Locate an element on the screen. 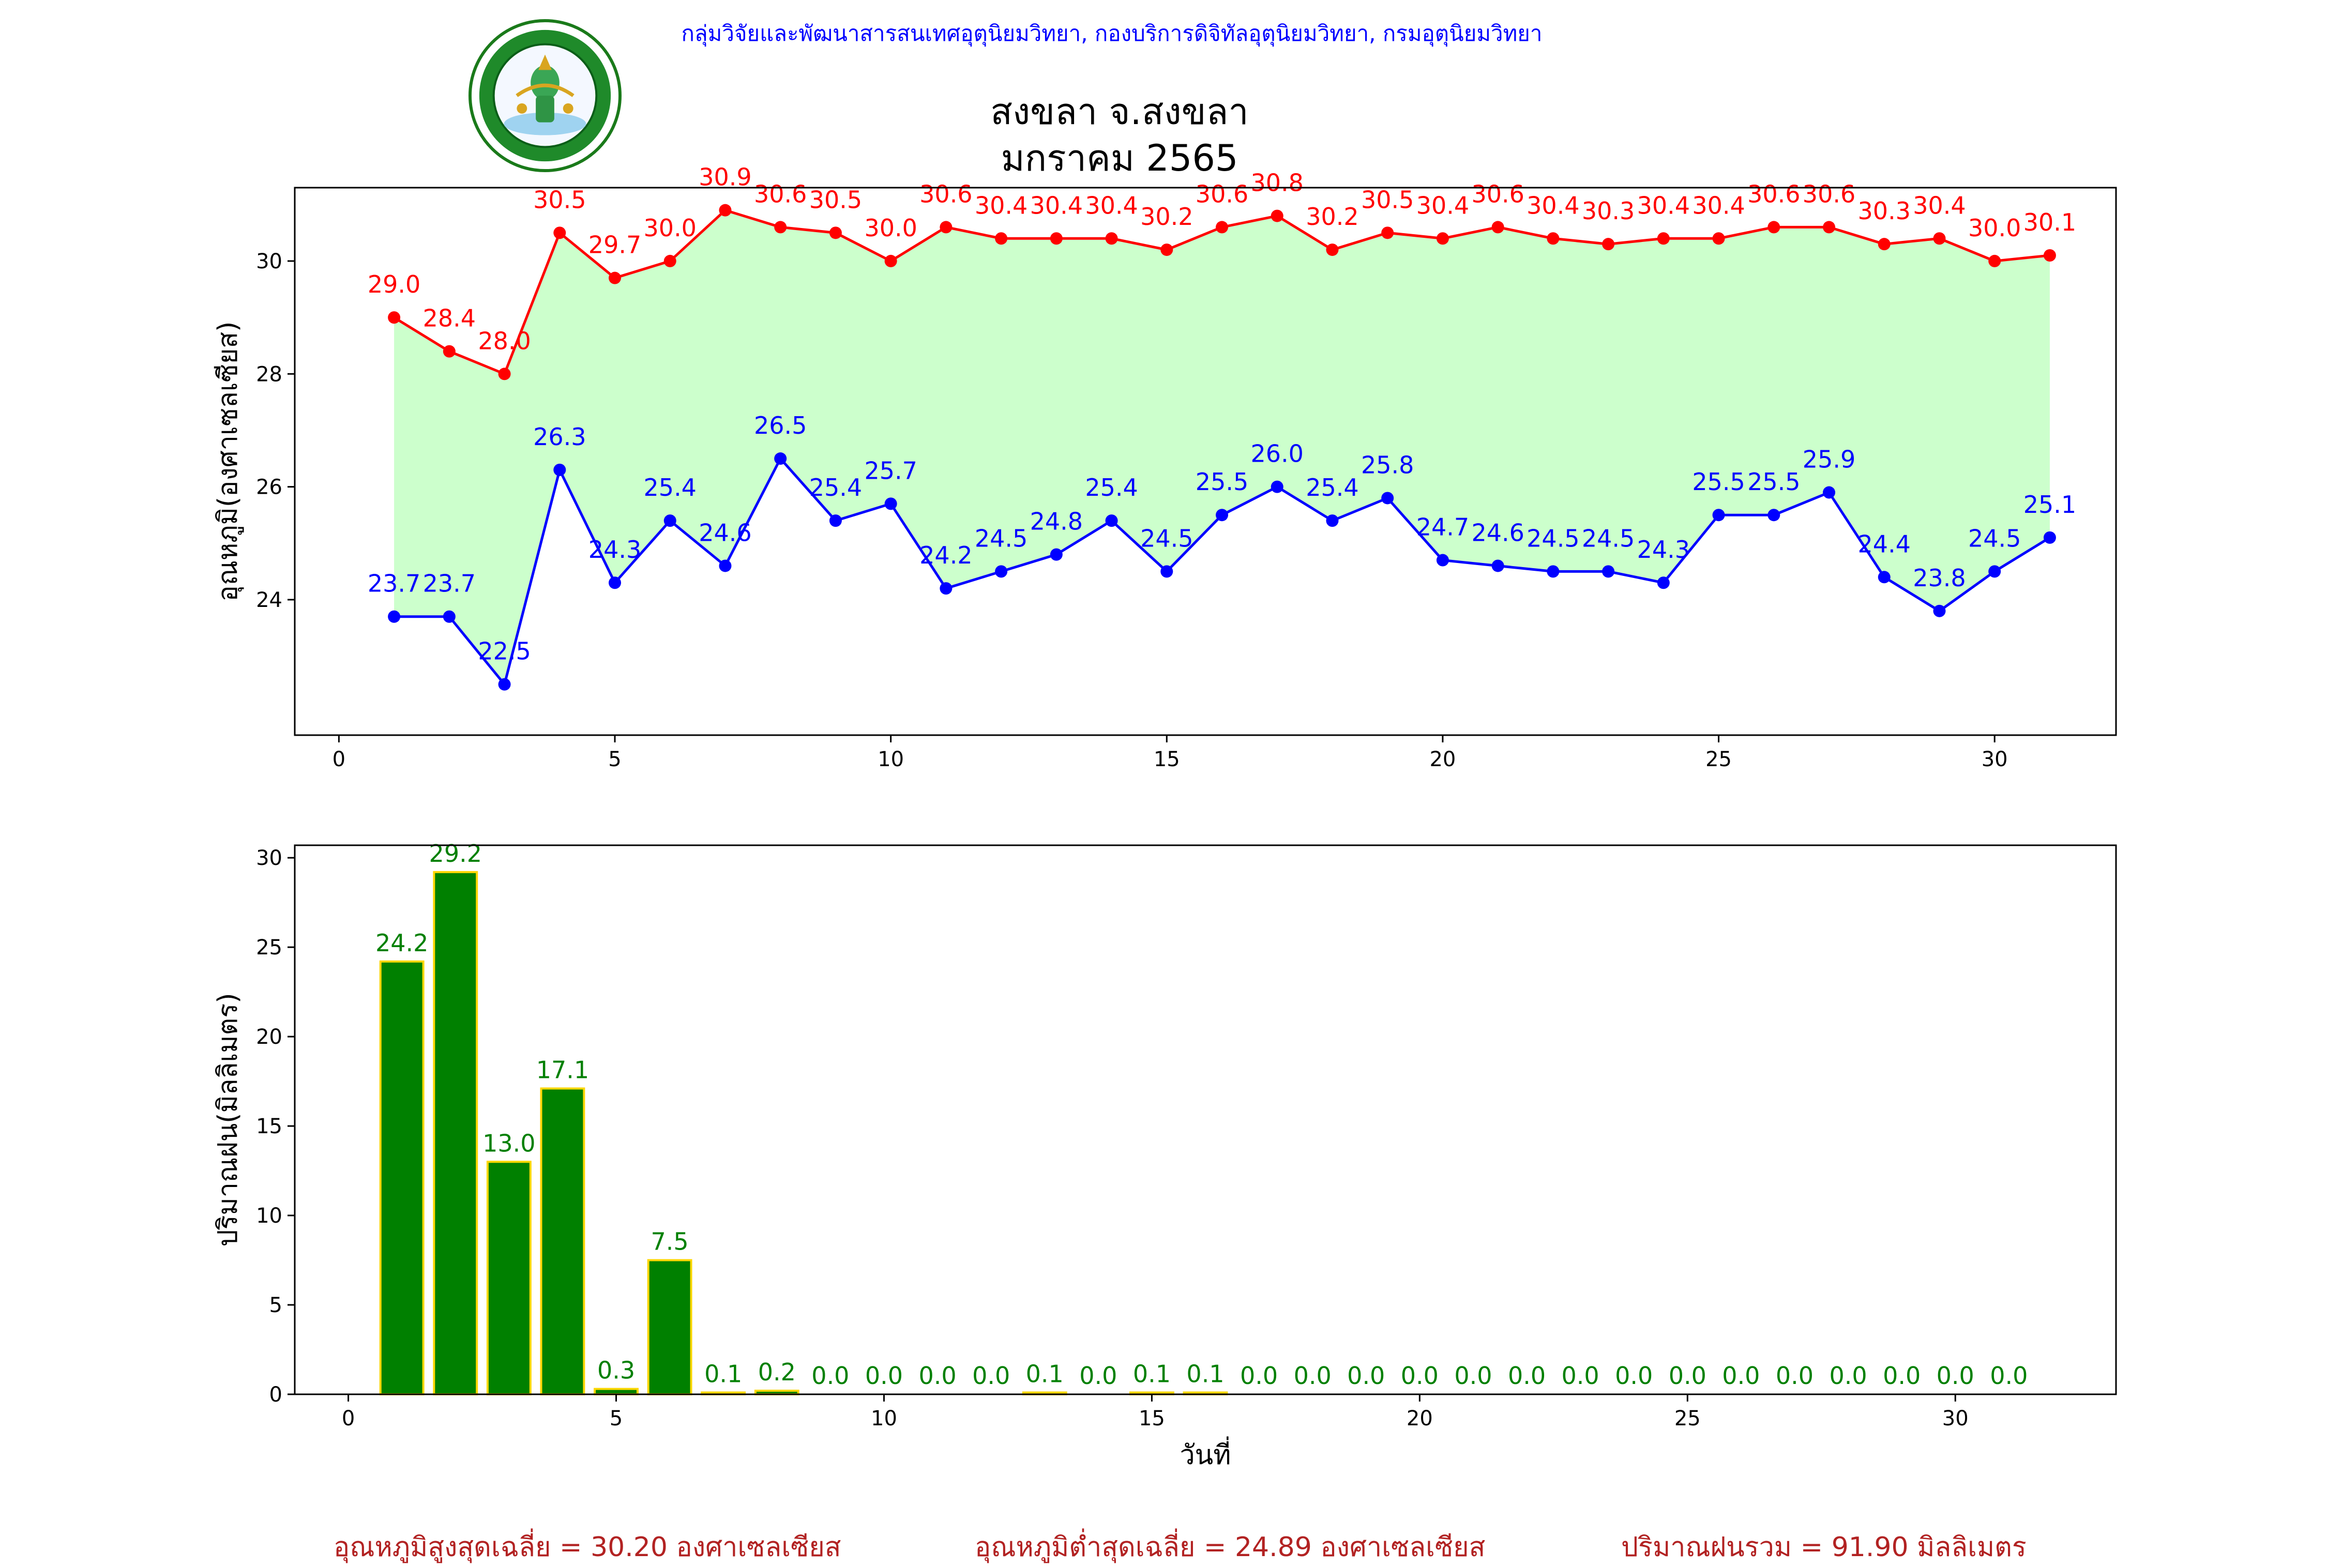  rain-y-tick-label: 30 is located at coordinates (269, 858).